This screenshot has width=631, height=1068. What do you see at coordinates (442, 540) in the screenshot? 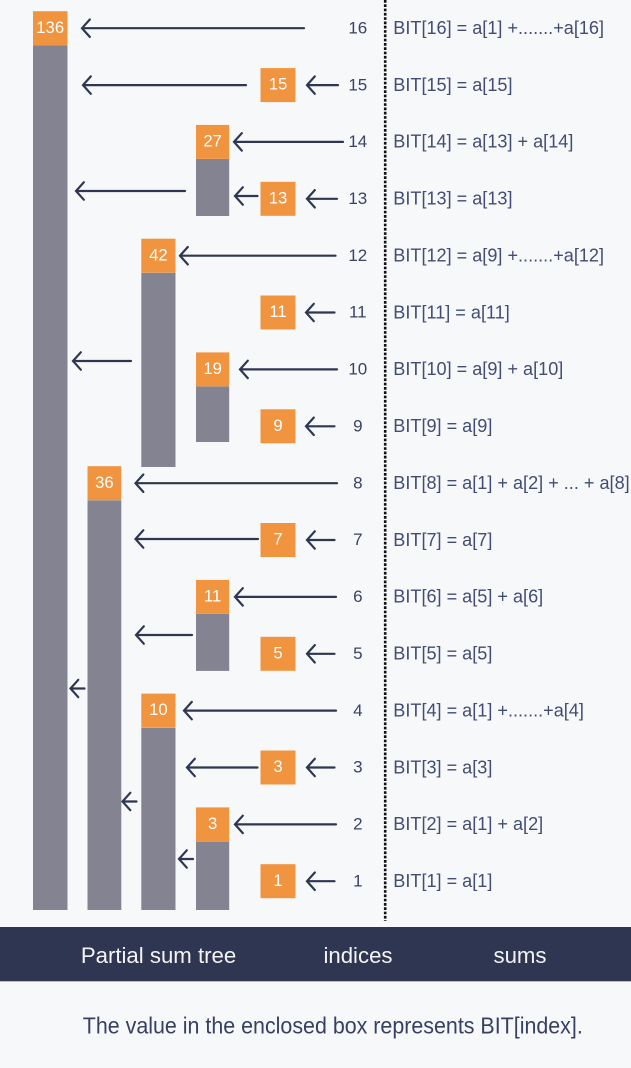
I see `svg-text: BIT[7] = a[7]` at bounding box center [442, 540].